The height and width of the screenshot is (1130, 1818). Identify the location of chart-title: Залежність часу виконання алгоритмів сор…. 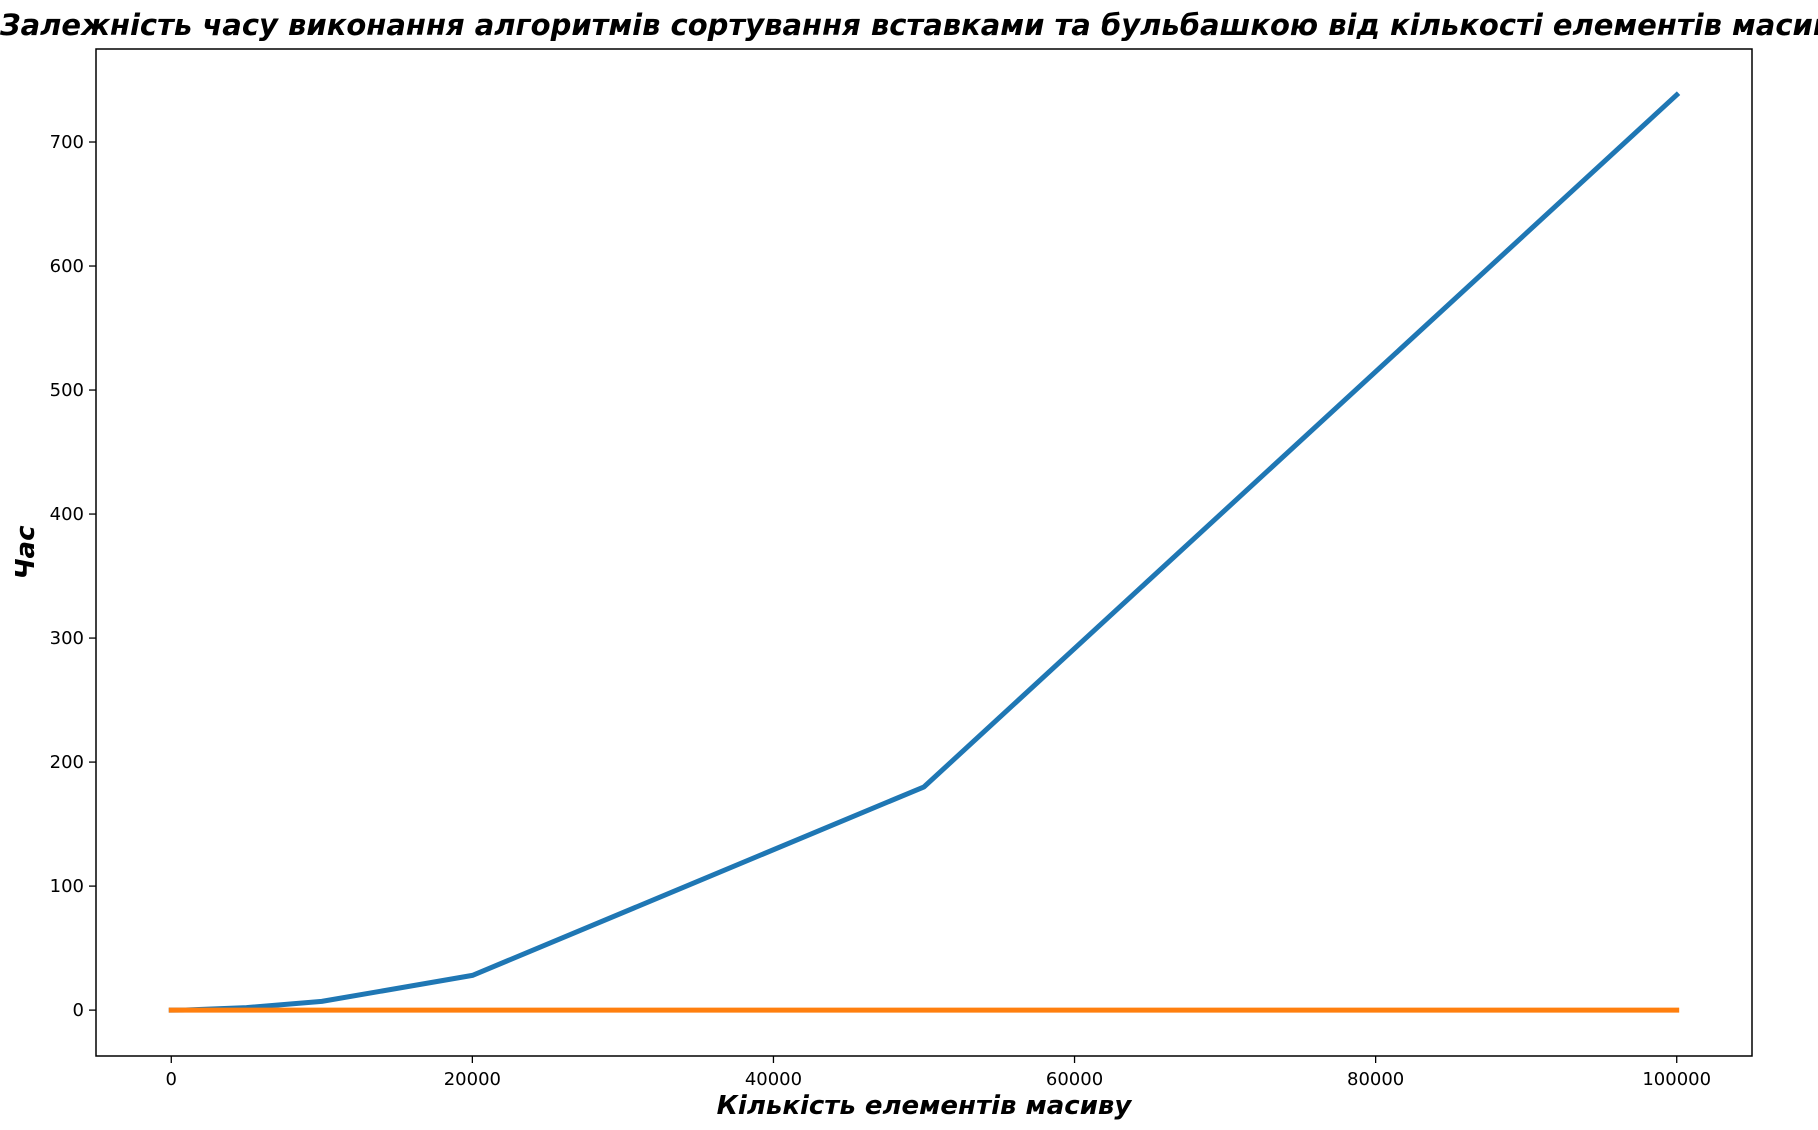
(909, 25).